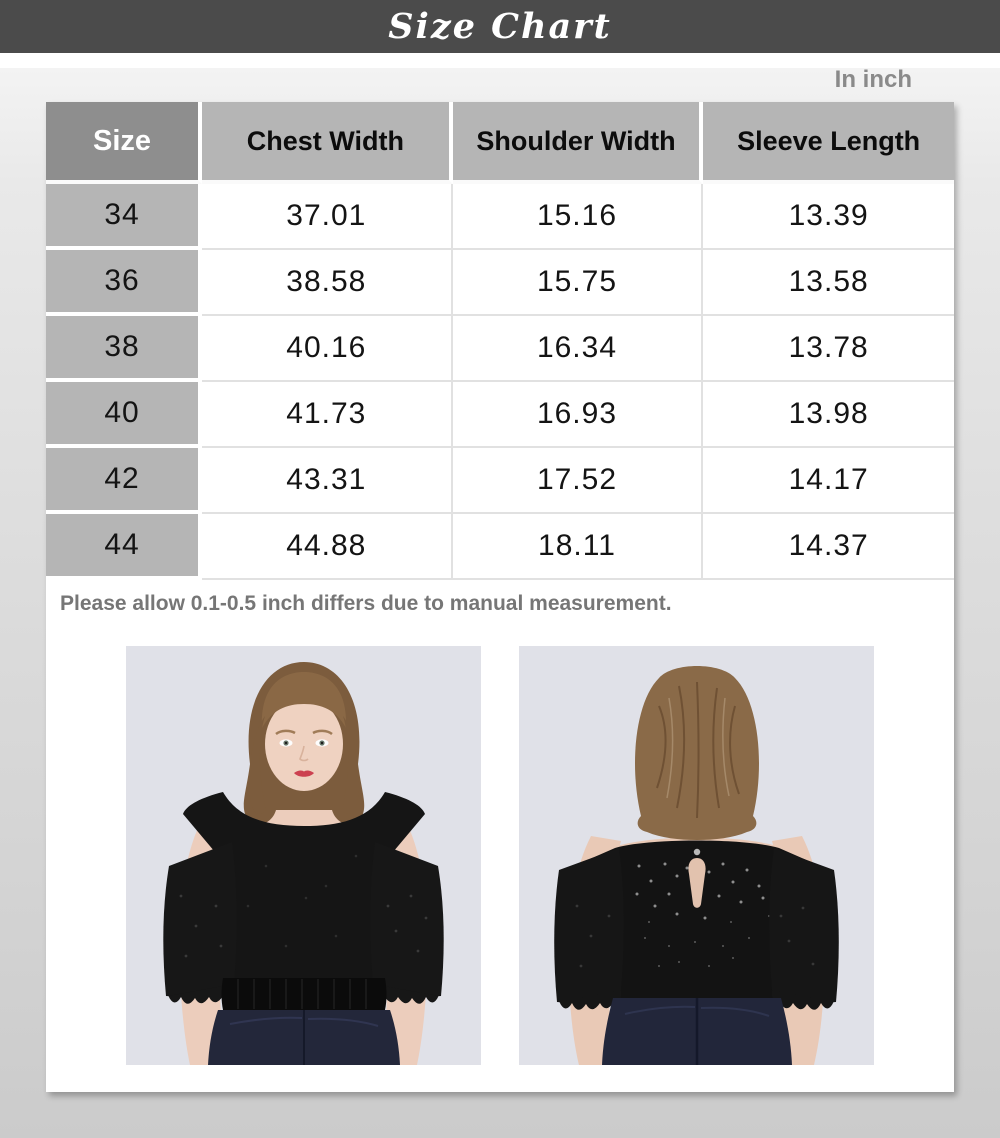 This screenshot has height=1138, width=1000. What do you see at coordinates (578, 481) in the screenshot?
I see `measurement-cell: 17.52` at bounding box center [578, 481].